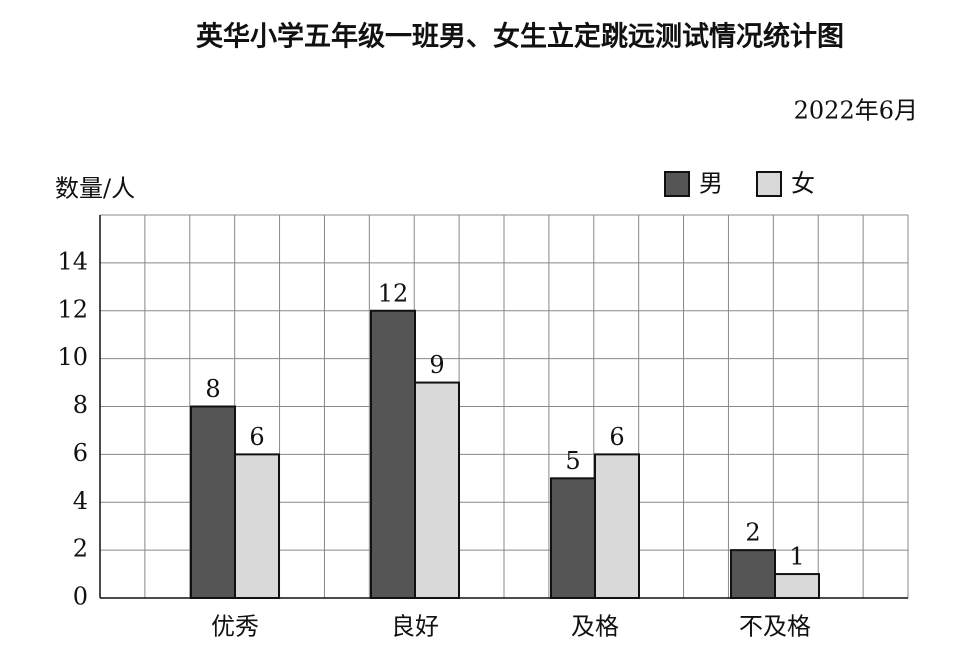 Image resolution: width=979 pixels, height=656 pixels. What do you see at coordinates (711, 184) in the screenshot?
I see `legend-label: 男` at bounding box center [711, 184].